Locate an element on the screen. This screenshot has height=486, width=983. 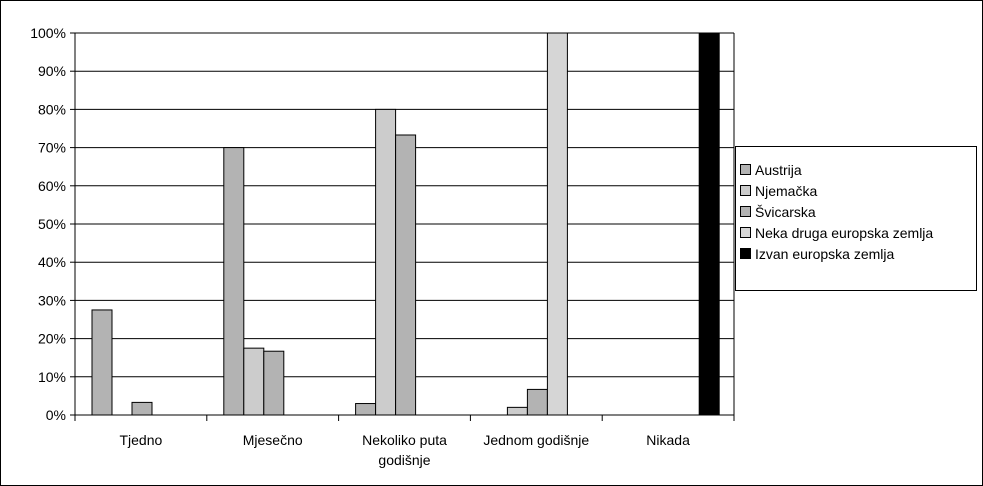
legend-swatch-neka-druga is located at coordinates (745, 232).